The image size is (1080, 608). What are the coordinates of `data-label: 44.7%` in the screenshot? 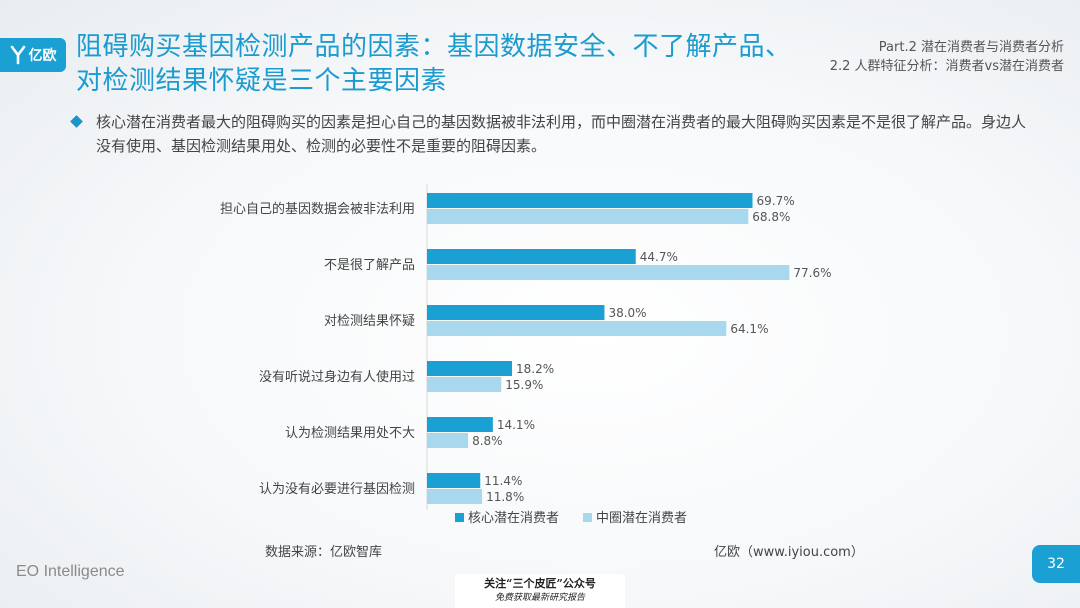 It's located at (659, 257).